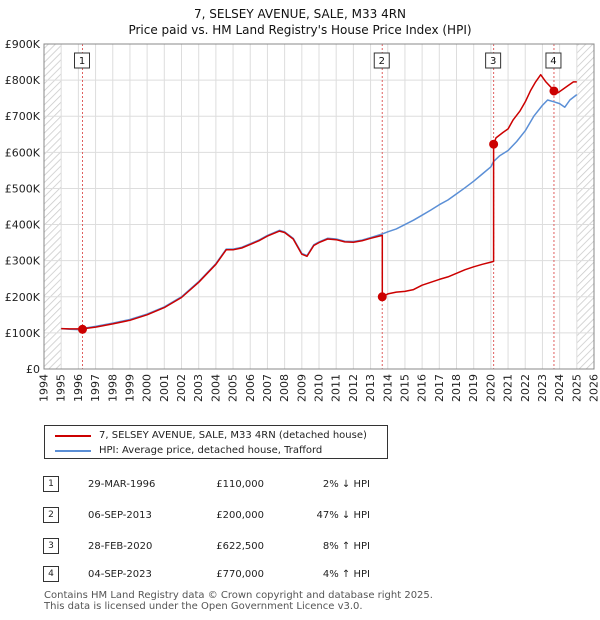  I want to click on x-tick-label: 1994, so click(44, 388).